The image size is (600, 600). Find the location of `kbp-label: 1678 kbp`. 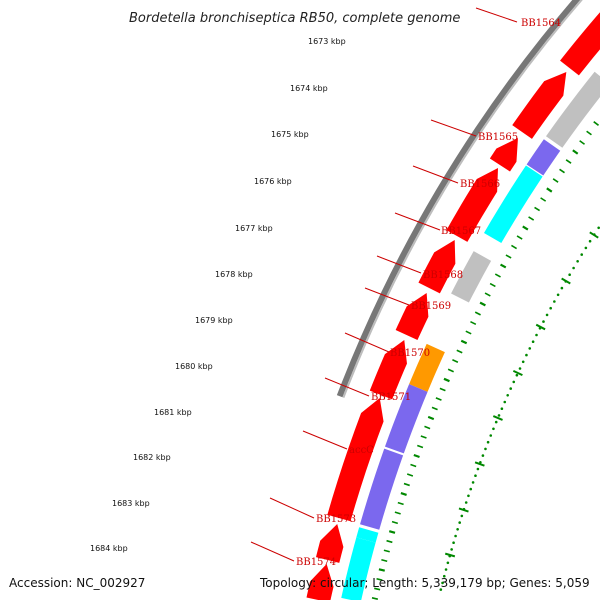

kbp-label: 1678 kbp is located at coordinates (234, 274).